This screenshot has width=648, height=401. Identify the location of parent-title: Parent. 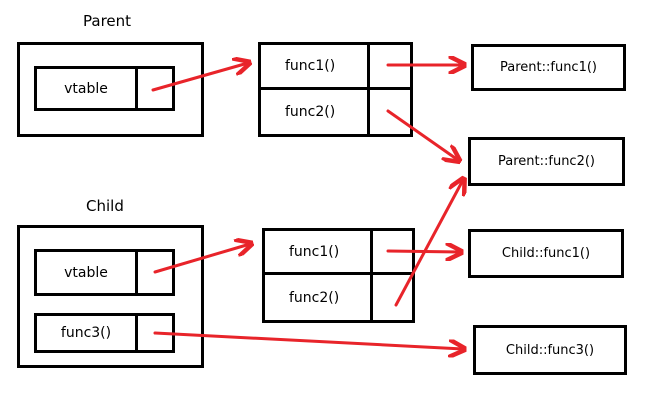
(107, 21).